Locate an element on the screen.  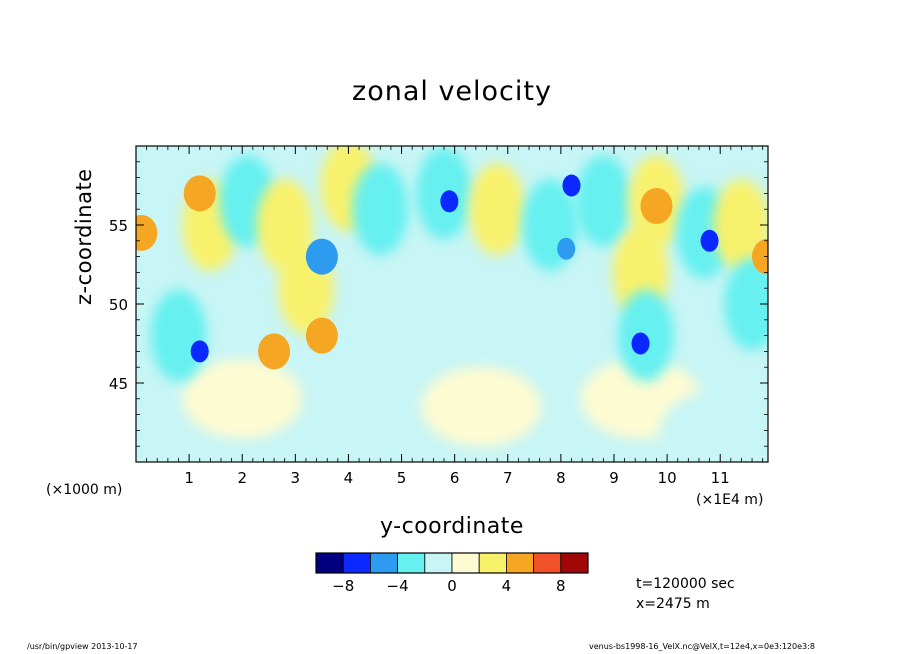
x-tick-label-4: 4 is located at coordinates (349, 478).